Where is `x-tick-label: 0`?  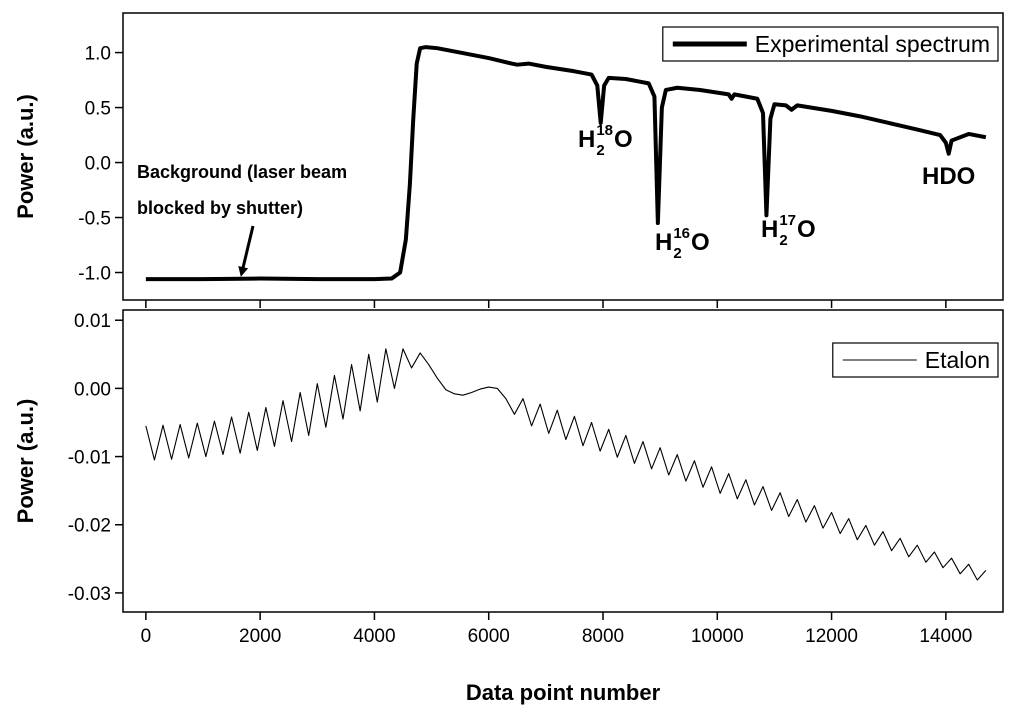
x-tick-label: 0 is located at coordinates (146, 636).